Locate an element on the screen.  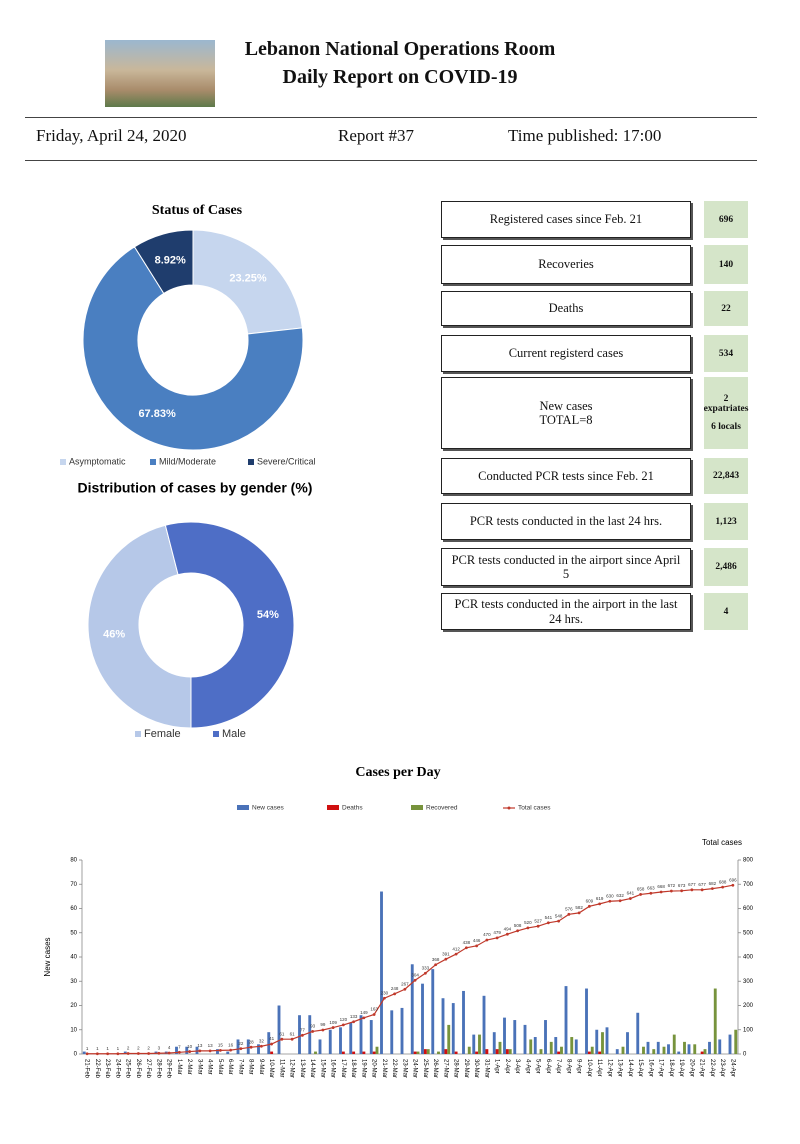
x-tick-label: 12-Mar is located at coordinates (292, 1068).